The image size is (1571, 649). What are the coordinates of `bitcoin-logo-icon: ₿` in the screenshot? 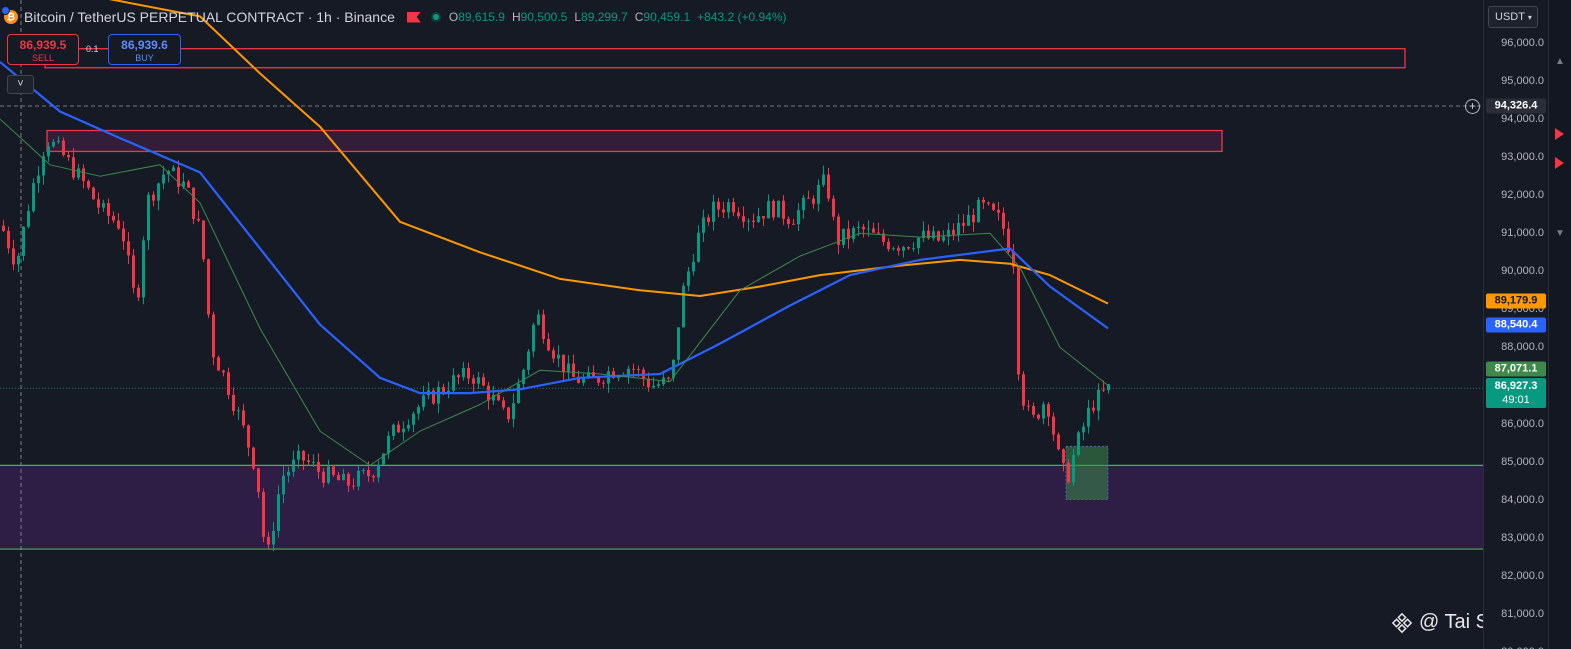 It's located at (9, 15).